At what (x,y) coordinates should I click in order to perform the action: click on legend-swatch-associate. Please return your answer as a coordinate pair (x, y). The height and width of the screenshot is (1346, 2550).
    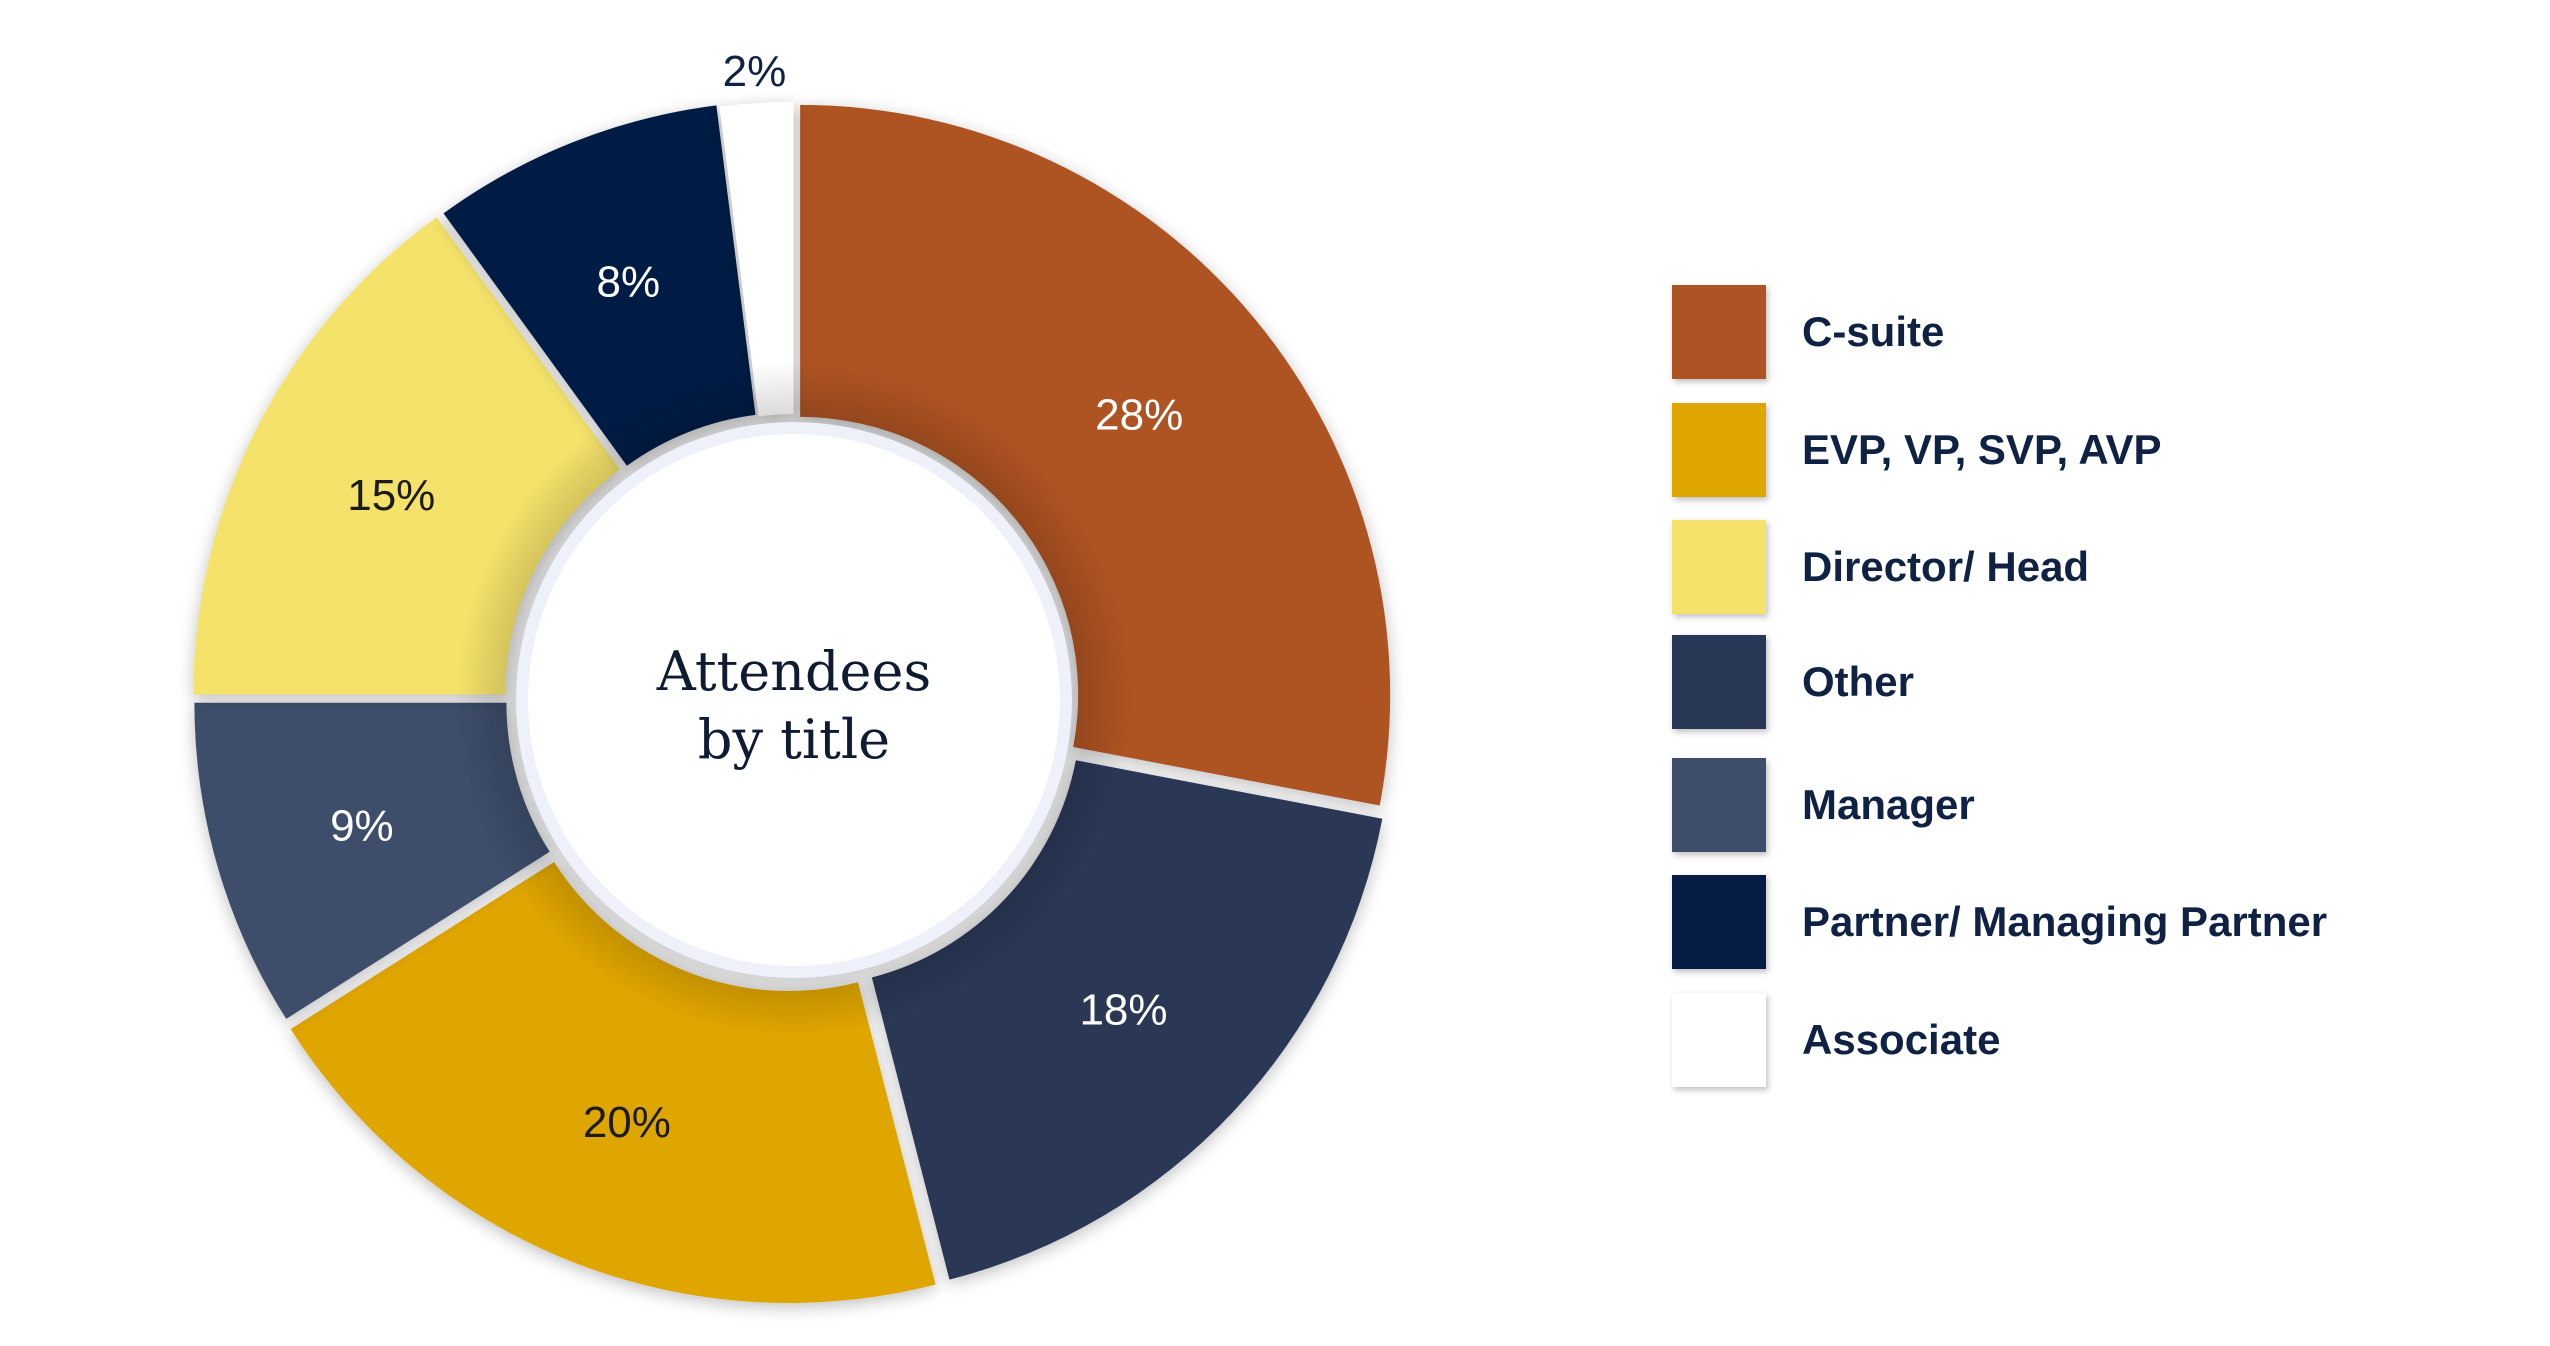
    Looking at the image, I should click on (1719, 1040).